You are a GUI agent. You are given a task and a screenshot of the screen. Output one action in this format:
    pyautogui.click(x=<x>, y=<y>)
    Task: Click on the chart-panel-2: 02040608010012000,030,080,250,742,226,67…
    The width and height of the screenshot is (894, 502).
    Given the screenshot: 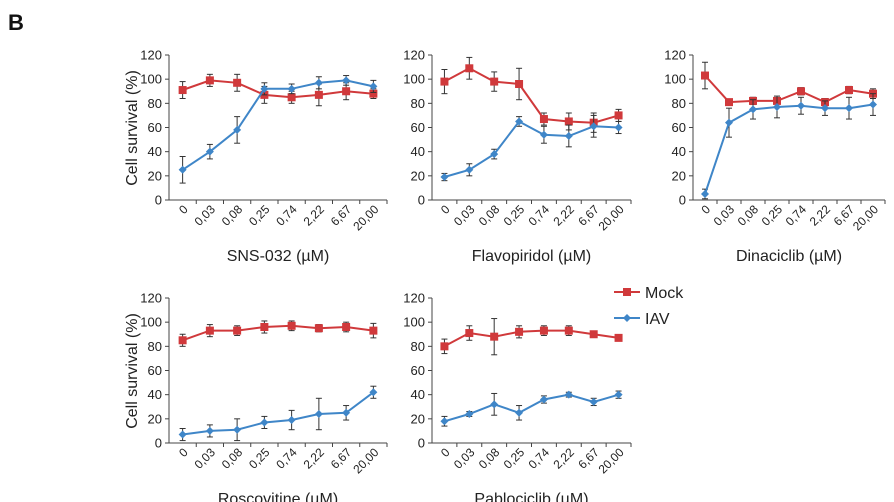 What is the action you would take?
    pyautogui.click(x=517, y=156)
    